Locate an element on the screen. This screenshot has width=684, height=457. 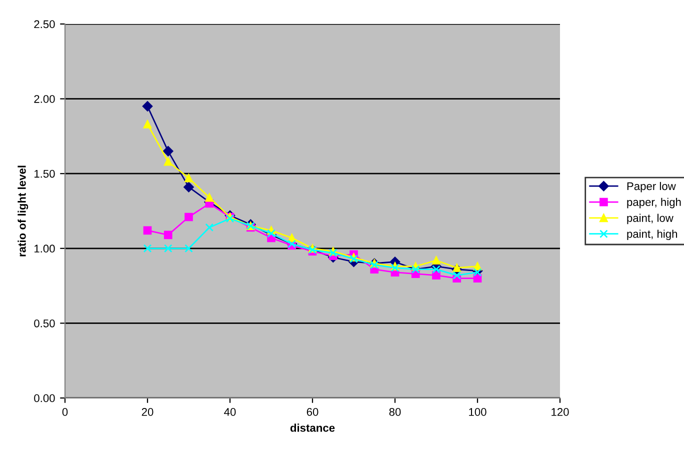
x-tick-label: 100 is located at coordinates (477, 412).